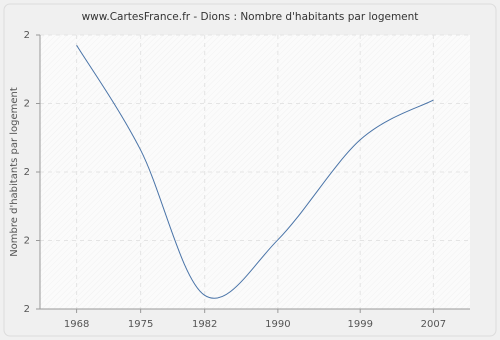  Describe the element at coordinates (204, 324) in the screenshot. I see `x-tick-label: 1982` at that location.